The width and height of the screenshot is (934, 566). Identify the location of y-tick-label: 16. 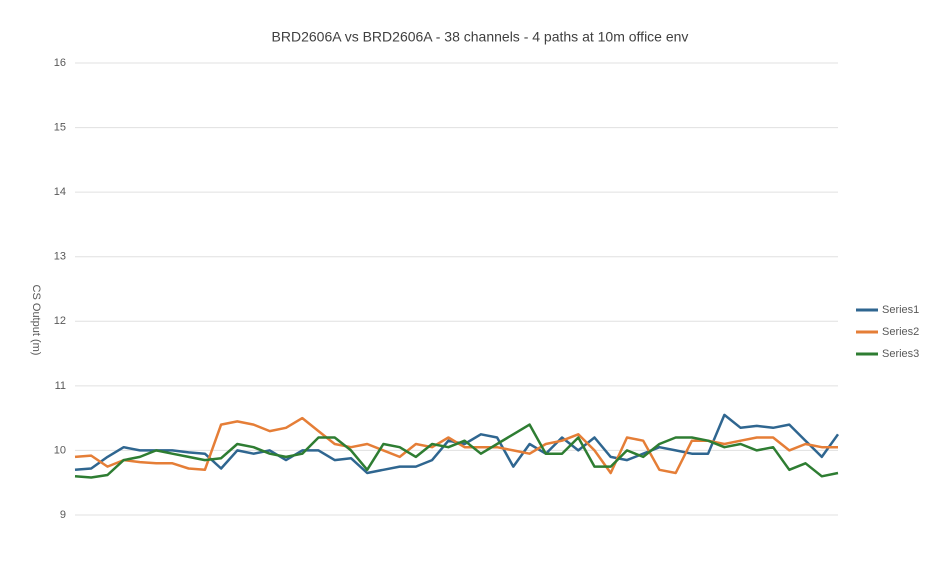
(60, 63).